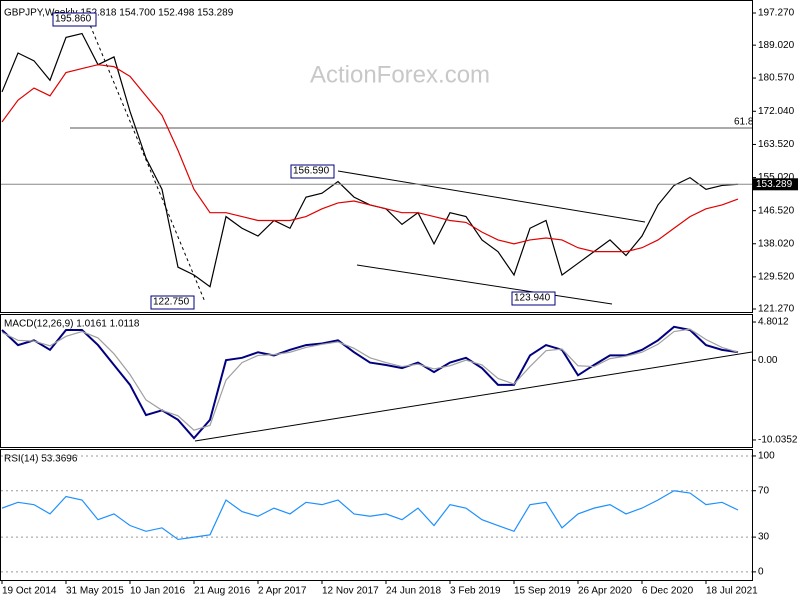  What do you see at coordinates (157, 591) in the screenshot?
I see `x-tick-label: 10 Jan 2016` at bounding box center [157, 591].